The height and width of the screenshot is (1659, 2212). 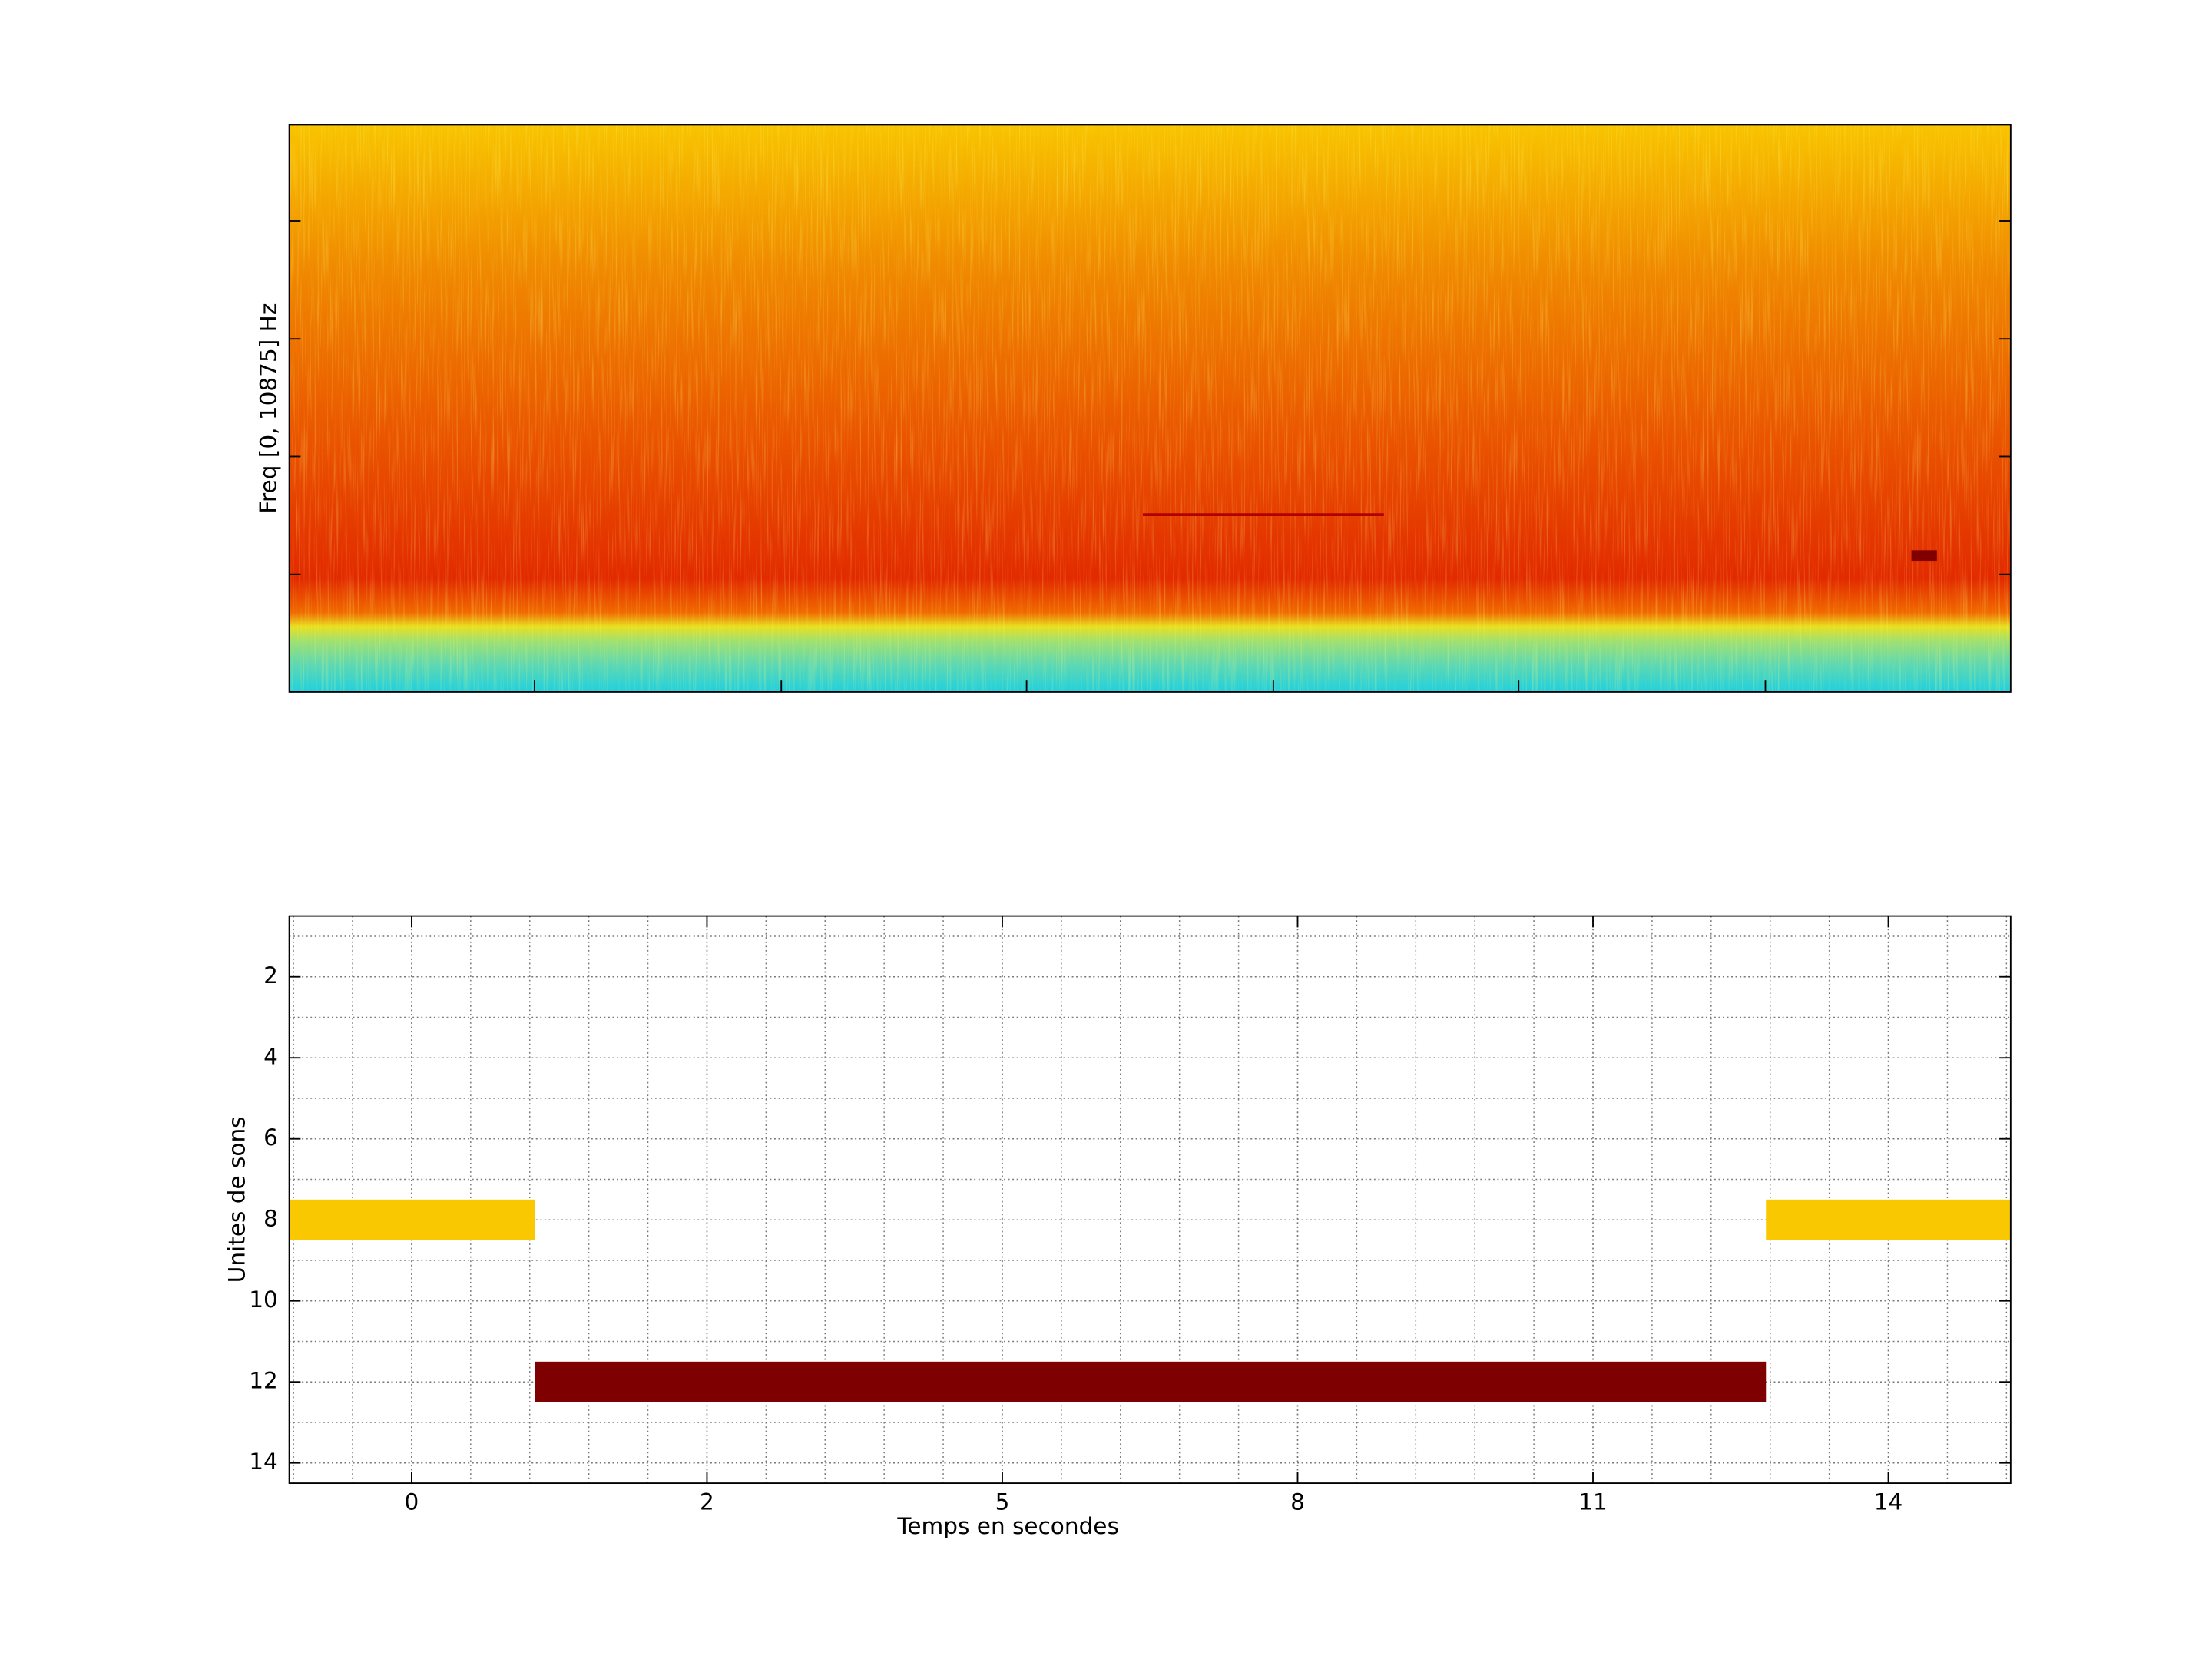 What do you see at coordinates (1593, 1502) in the screenshot?
I see `x-tick-label: 11` at bounding box center [1593, 1502].